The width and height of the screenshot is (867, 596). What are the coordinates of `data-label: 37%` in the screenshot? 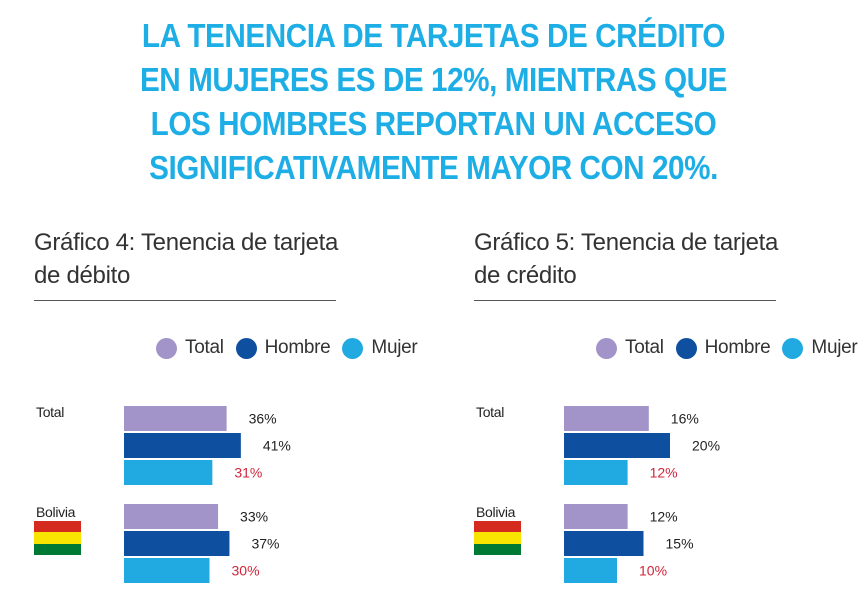 It's located at (265, 544).